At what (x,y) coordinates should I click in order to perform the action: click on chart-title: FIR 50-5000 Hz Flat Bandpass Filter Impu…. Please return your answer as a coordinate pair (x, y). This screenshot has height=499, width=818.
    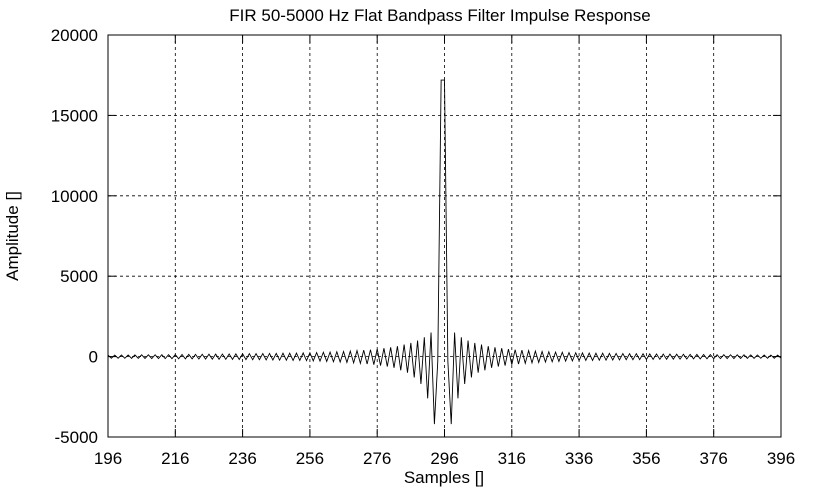
    Looking at the image, I should click on (439, 15).